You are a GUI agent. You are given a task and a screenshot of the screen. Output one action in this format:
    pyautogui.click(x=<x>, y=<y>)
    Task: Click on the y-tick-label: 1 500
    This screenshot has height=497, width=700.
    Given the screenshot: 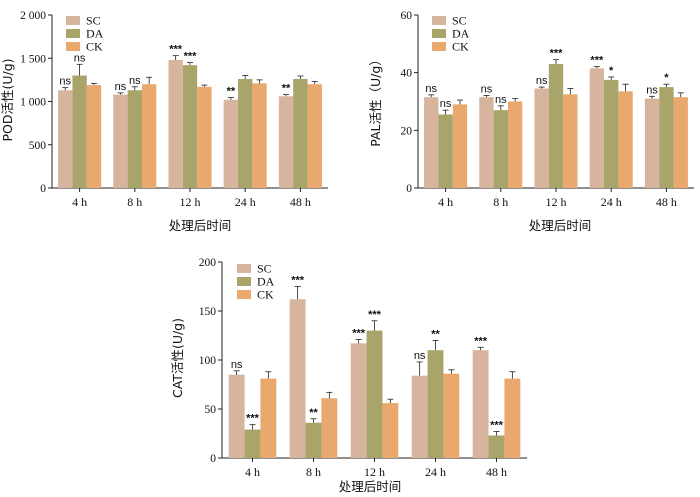 What is the action you would take?
    pyautogui.click(x=33, y=59)
    